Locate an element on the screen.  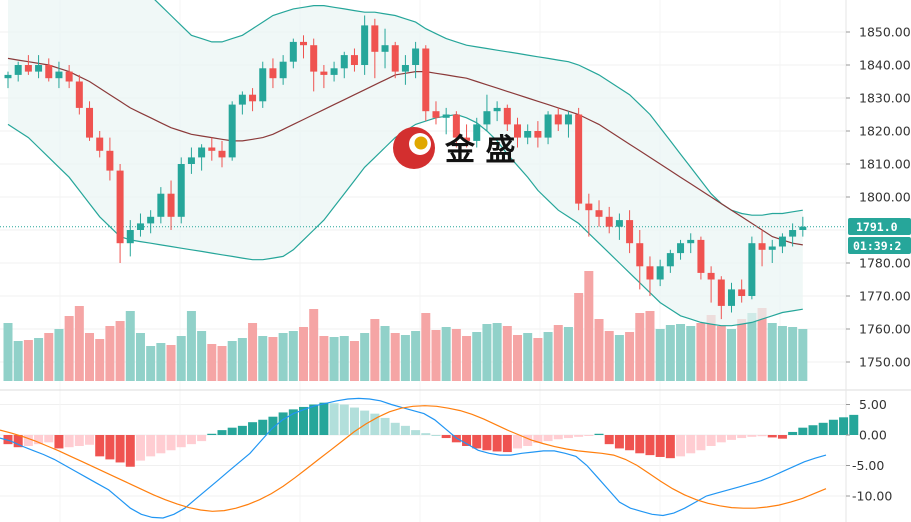
last-price-label: 1791.0 is located at coordinates (877, 227).